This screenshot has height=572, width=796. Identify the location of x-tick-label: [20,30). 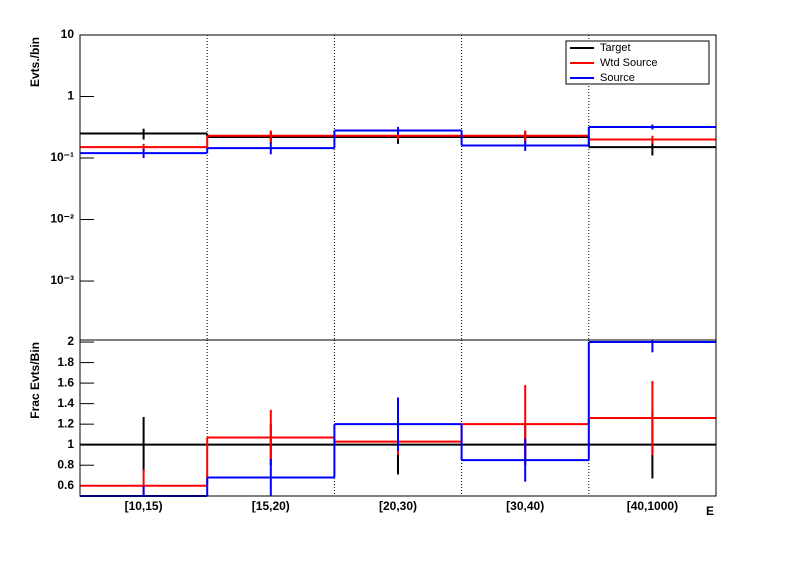
(398, 506).